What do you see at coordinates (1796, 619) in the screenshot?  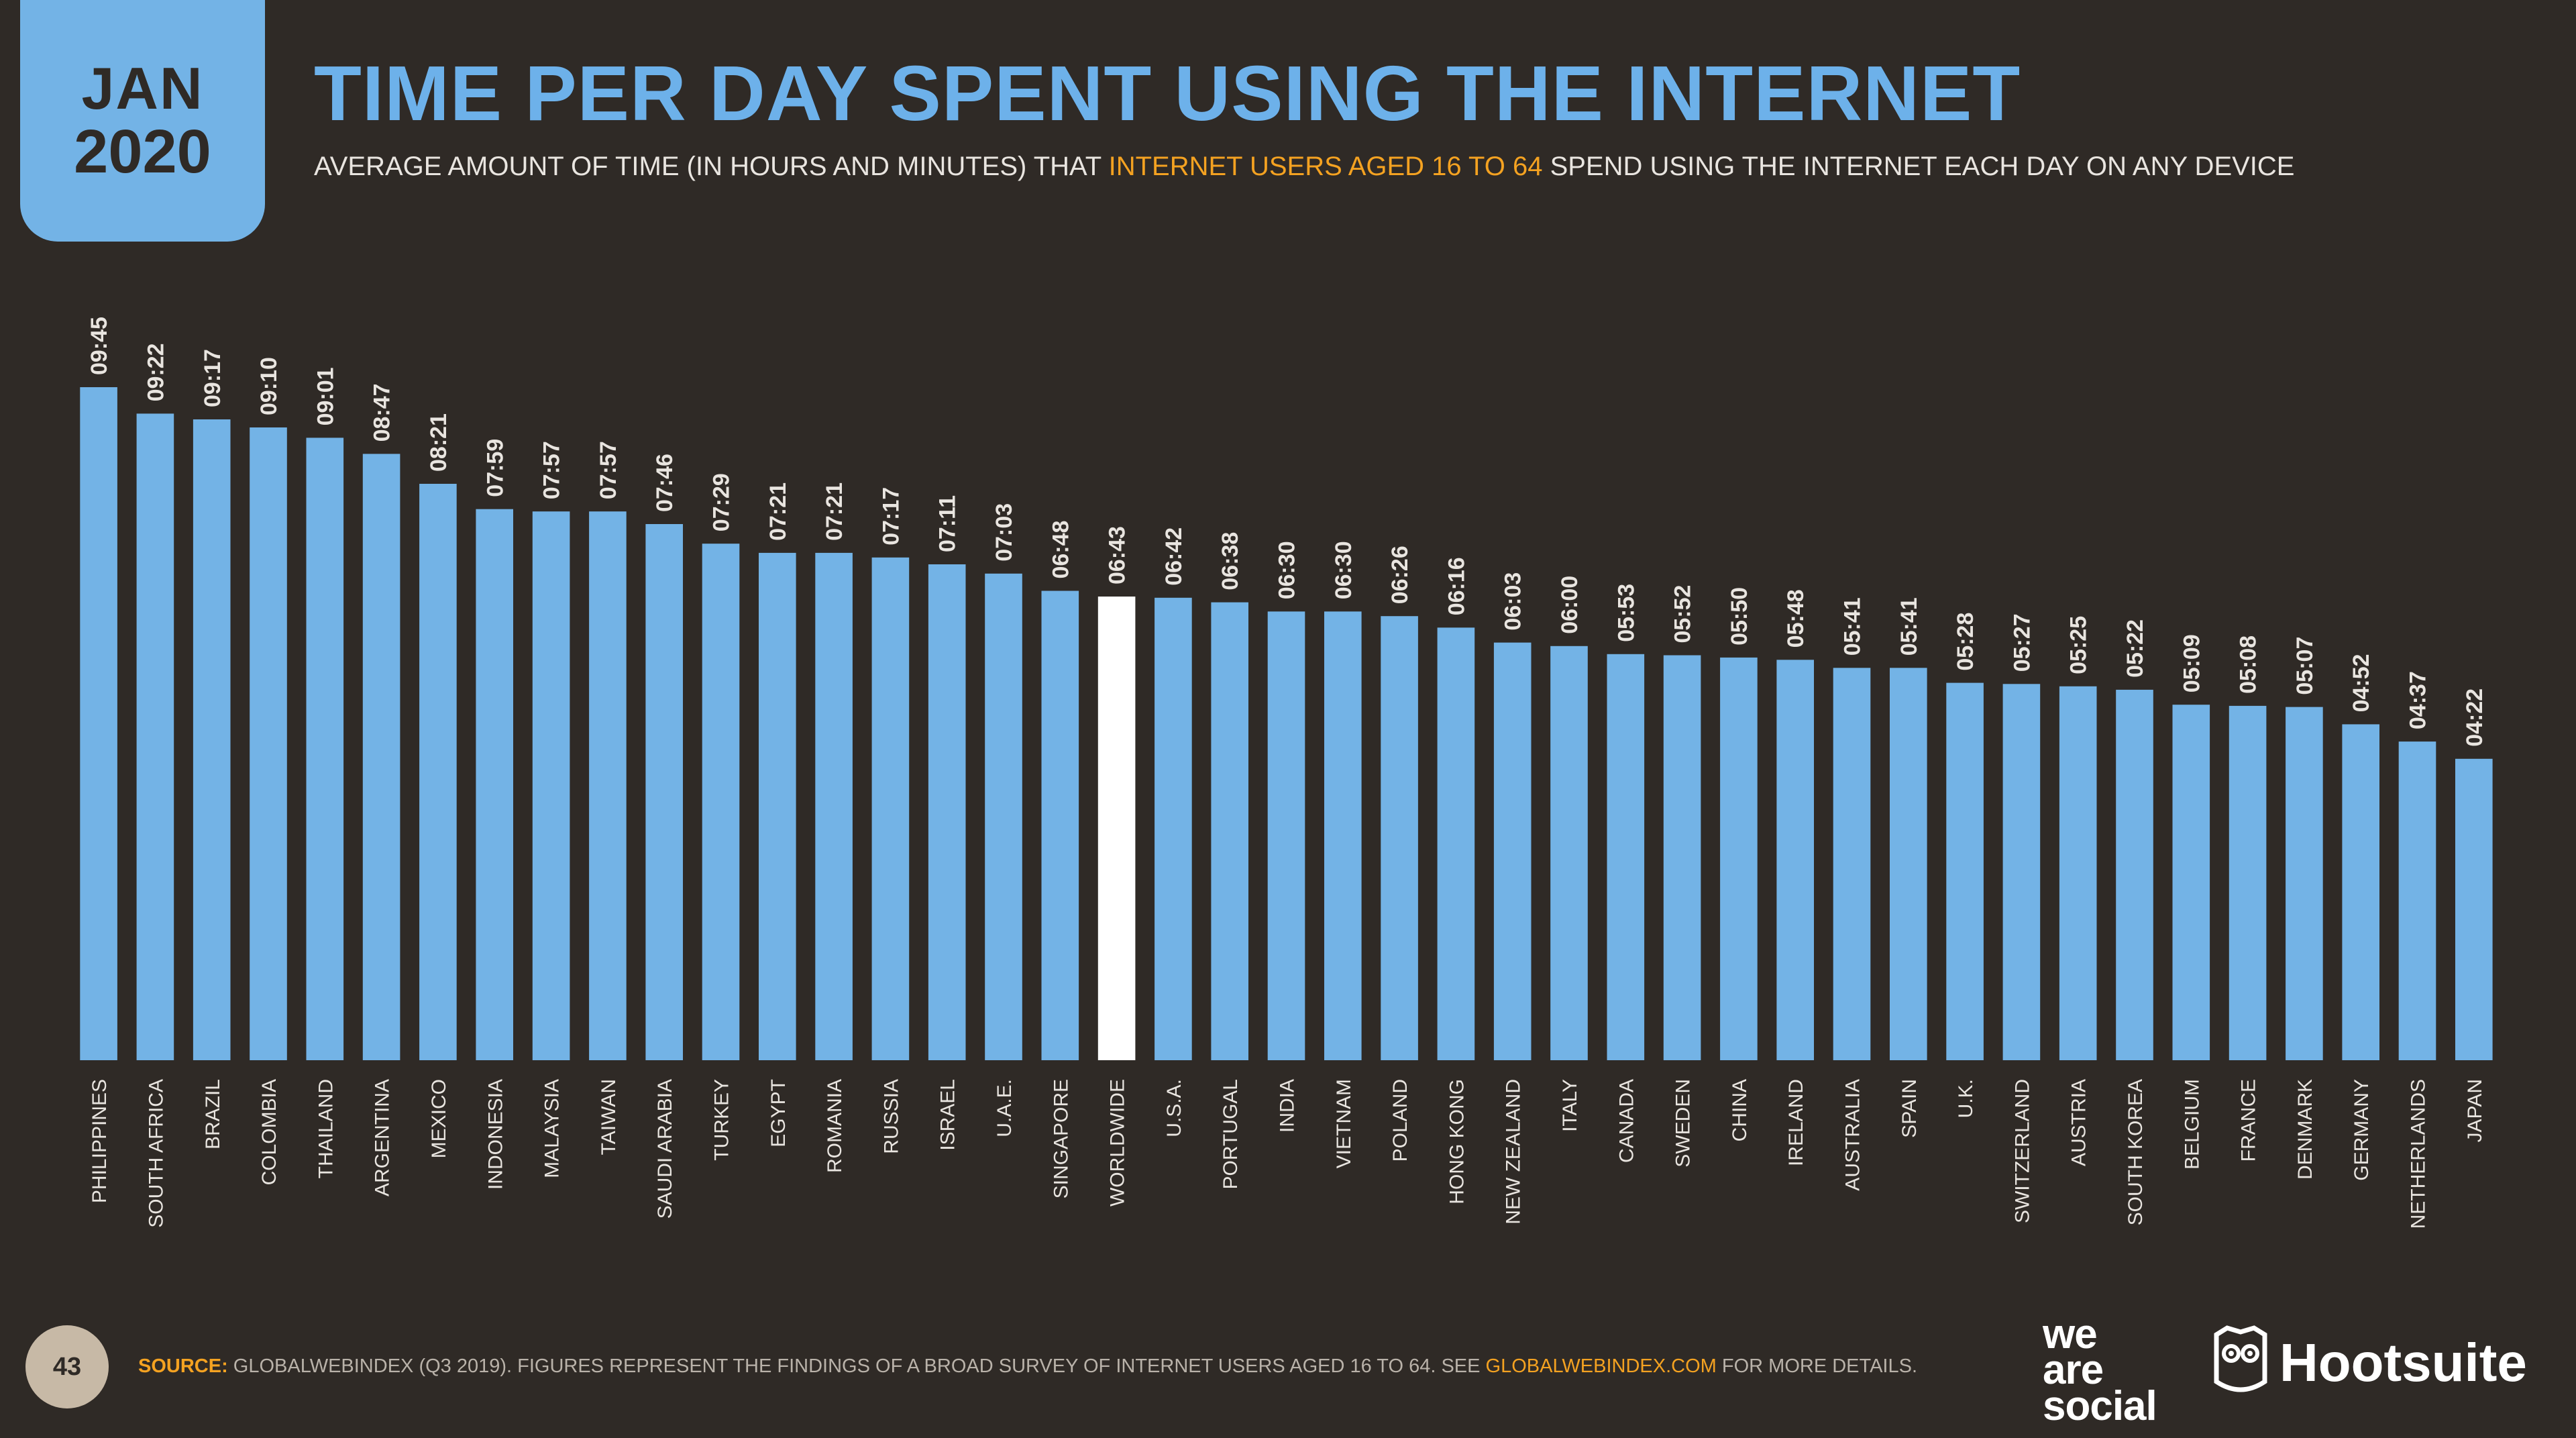 I see `bar-value-label: 05:48` at bounding box center [1796, 619].